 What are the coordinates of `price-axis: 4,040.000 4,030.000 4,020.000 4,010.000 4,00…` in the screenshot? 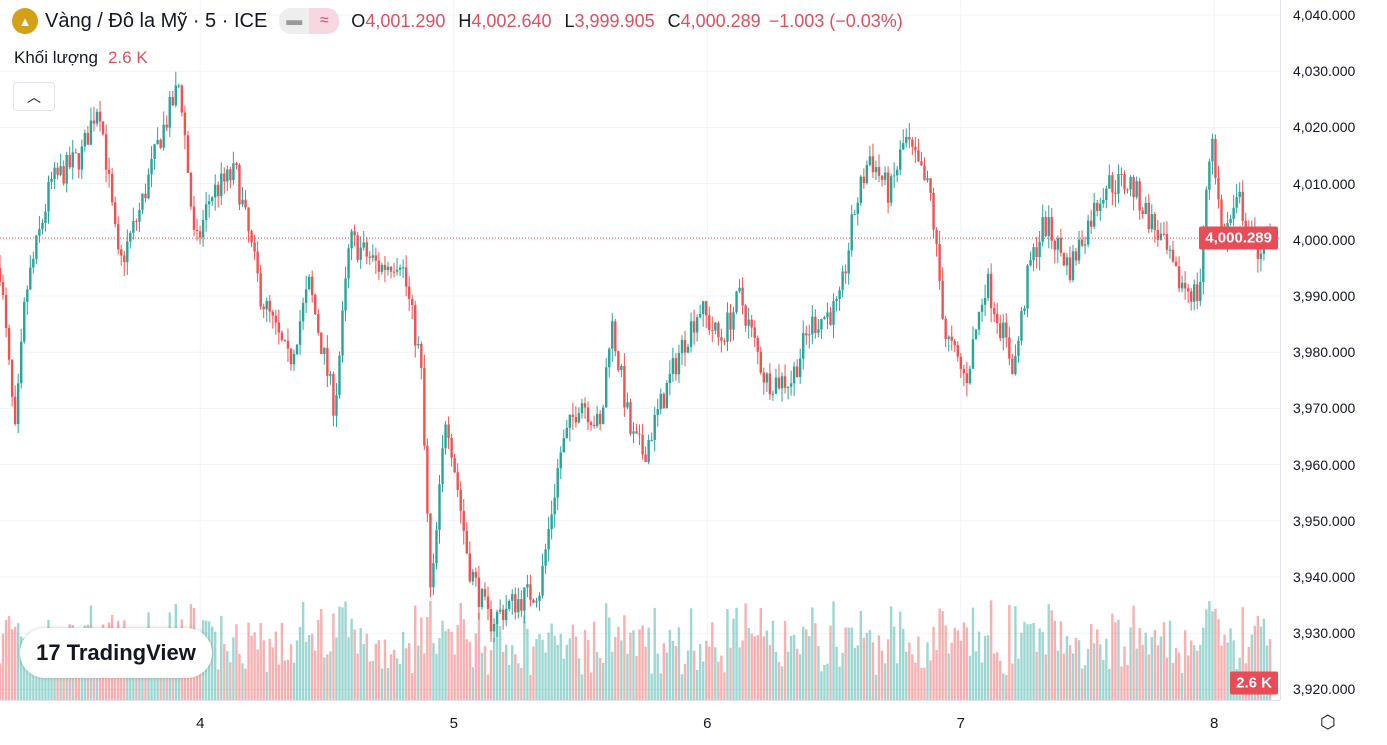 It's located at (1333, 350).